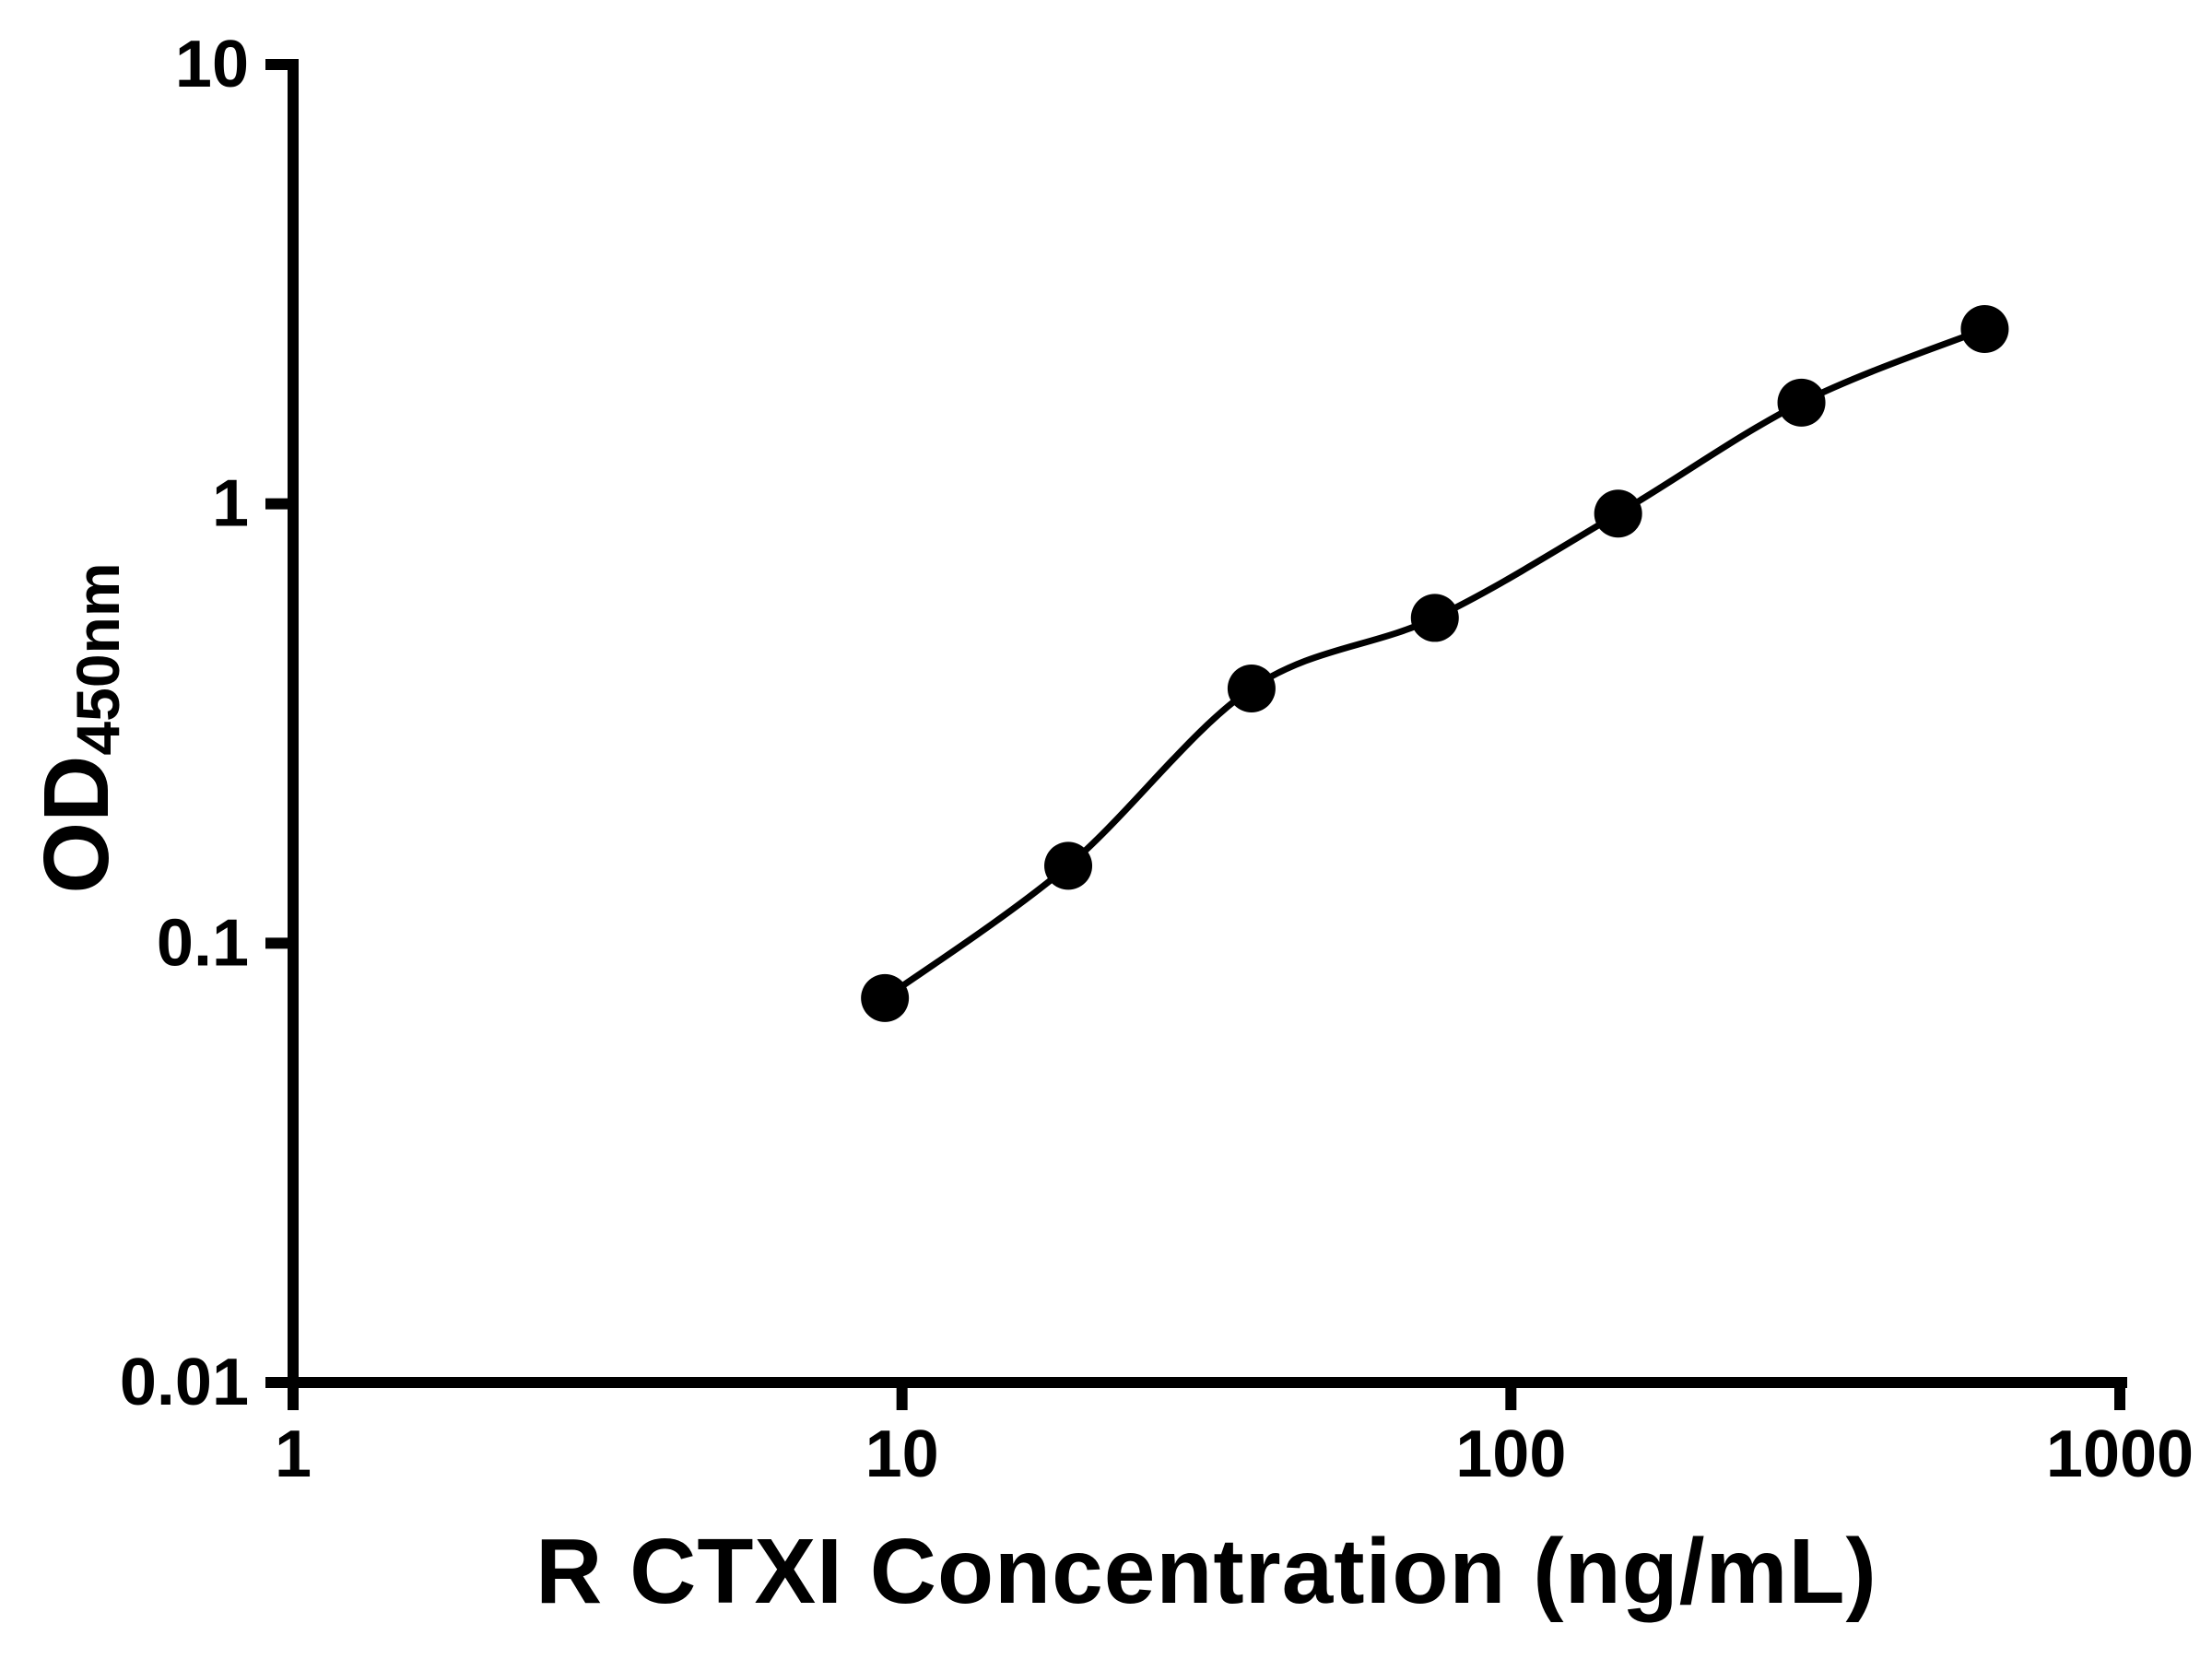 The width and height of the screenshot is (2212, 1659). What do you see at coordinates (2120, 1454) in the screenshot?
I see `x-tick-label: 1000` at bounding box center [2120, 1454].